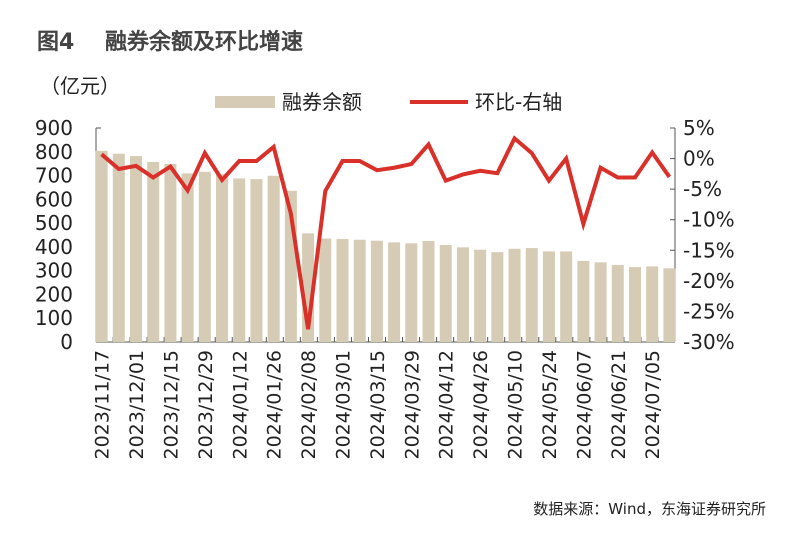  What do you see at coordinates (709, 250) in the screenshot?
I see `right-tick-label: -15%` at bounding box center [709, 250].